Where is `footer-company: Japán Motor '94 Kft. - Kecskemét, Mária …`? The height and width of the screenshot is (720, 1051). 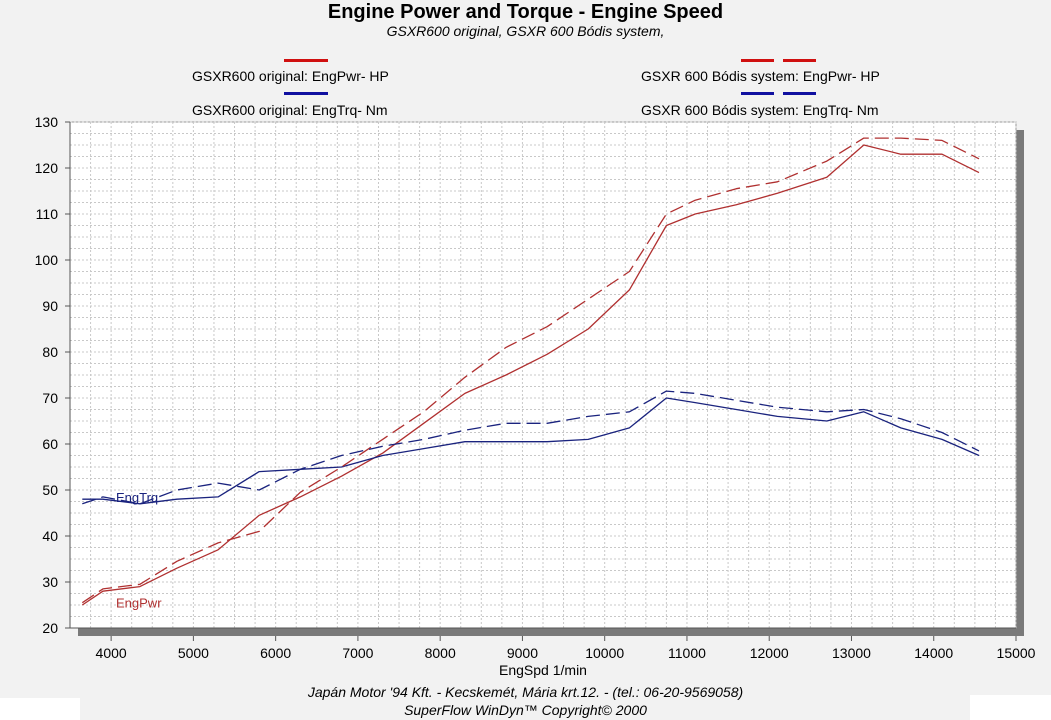 footer-company: Japán Motor '94 Kft. - Kecskemét, Mária … is located at coordinates (525, 692).